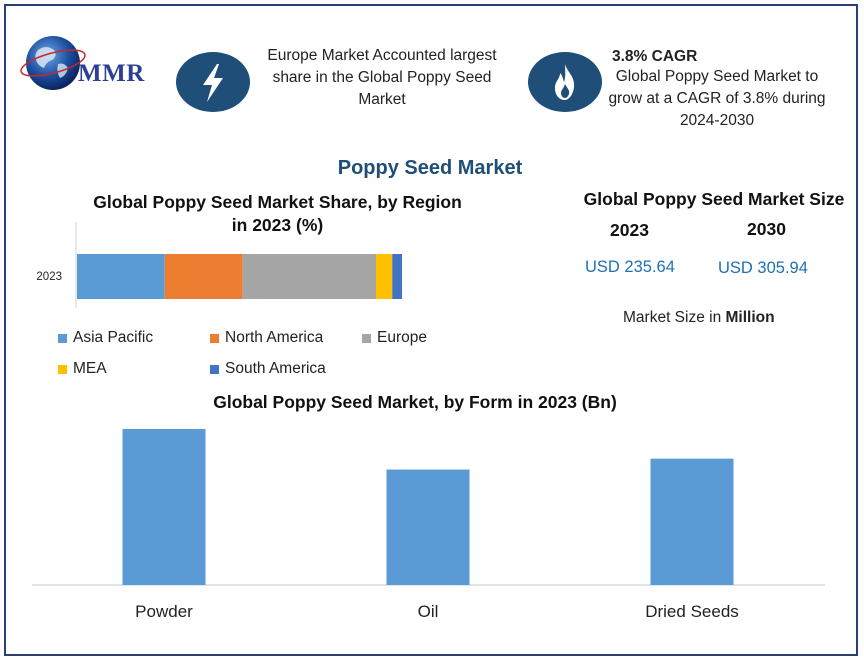 The height and width of the screenshot is (662, 864). I want to click on market-size-title: Global Poppy Seed Market Size, so click(714, 199).